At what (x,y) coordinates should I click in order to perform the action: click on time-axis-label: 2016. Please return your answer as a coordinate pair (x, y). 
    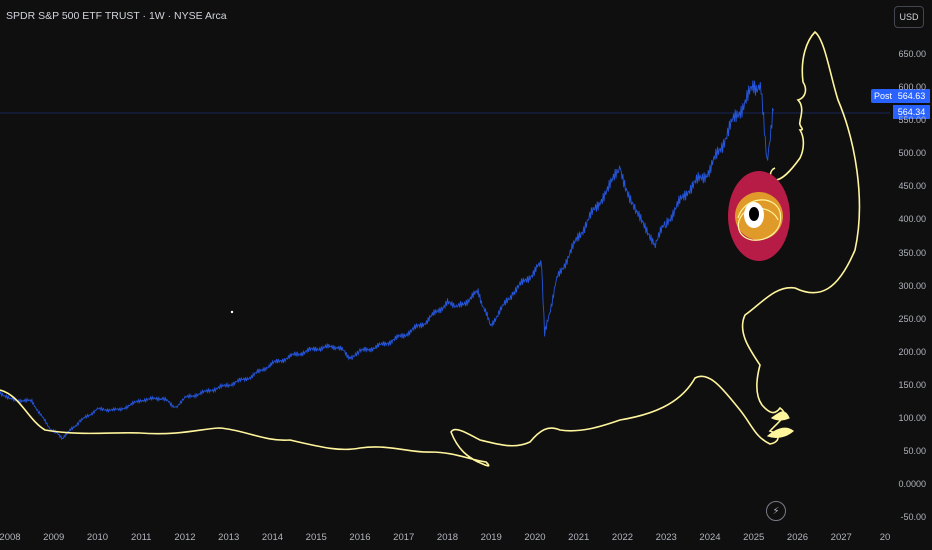
    Looking at the image, I should click on (360, 537).